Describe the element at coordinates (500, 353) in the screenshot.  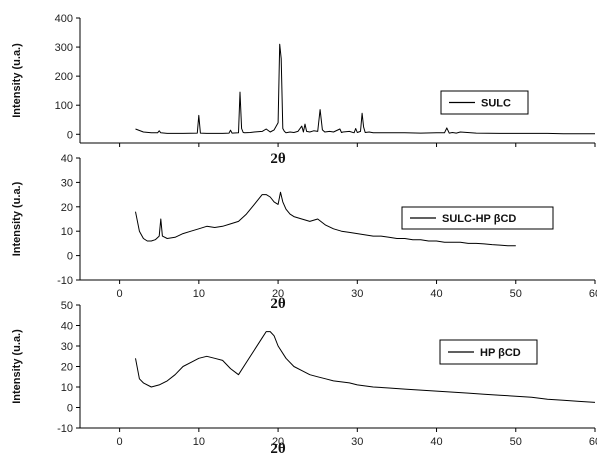
I see `legend-label: HP βCD` at that location.